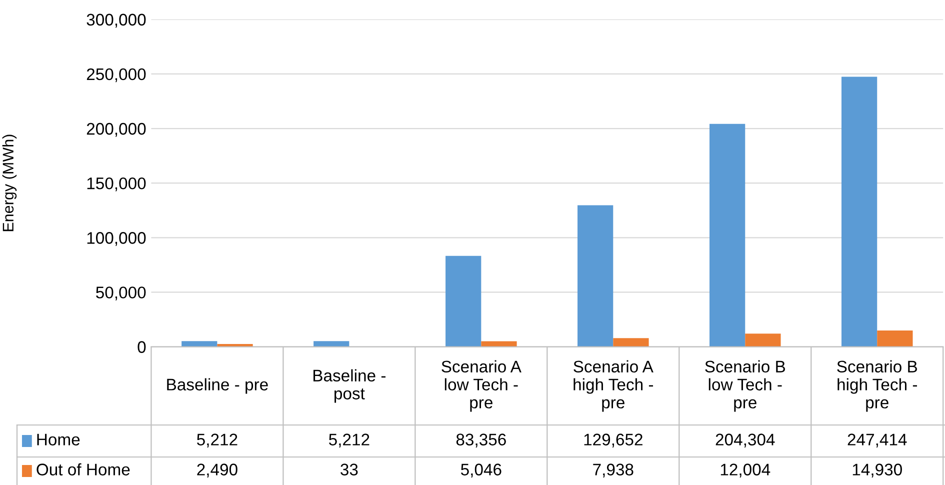  I want to click on y-tick-label: 250,000, so click(116, 75).